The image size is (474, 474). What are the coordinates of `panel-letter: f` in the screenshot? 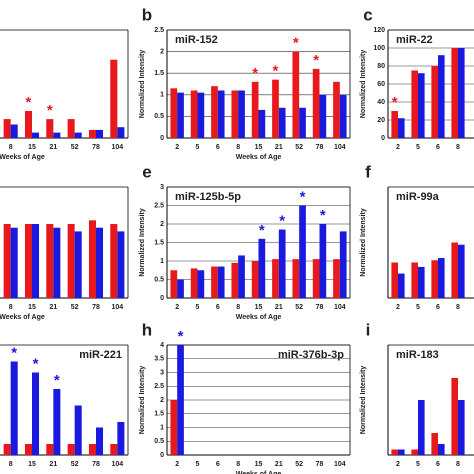 It's located at (368, 171).